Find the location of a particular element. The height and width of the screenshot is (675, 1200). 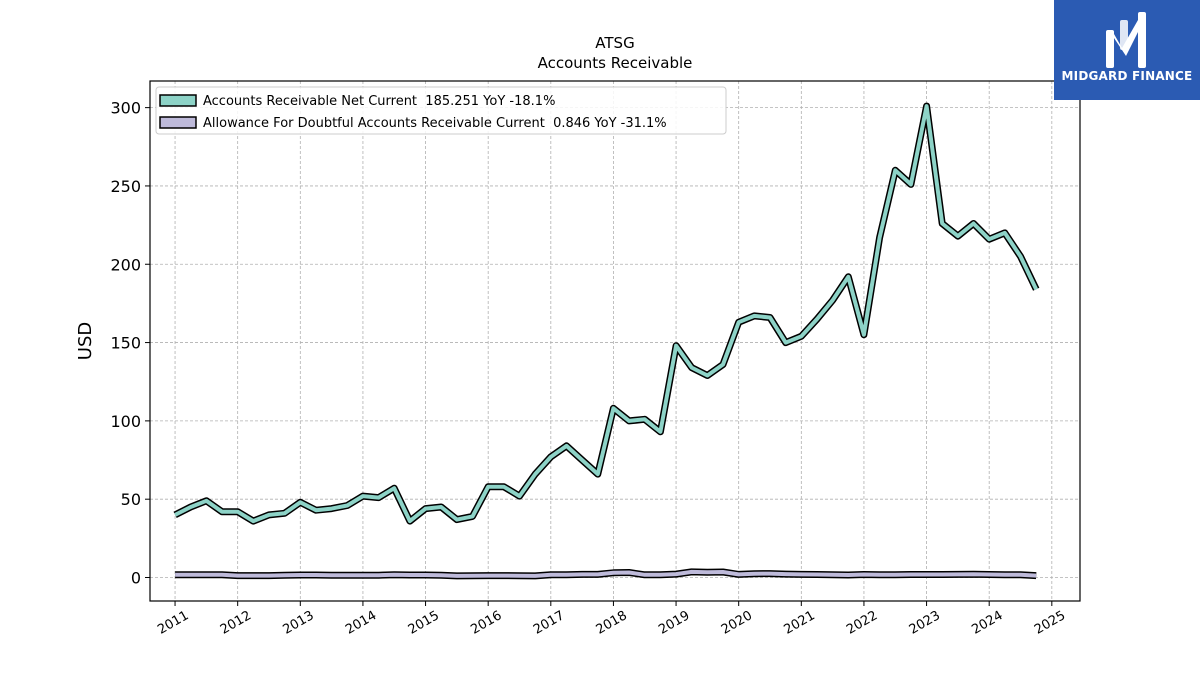

x-tick-label: 2023 is located at coordinates (925, 623).